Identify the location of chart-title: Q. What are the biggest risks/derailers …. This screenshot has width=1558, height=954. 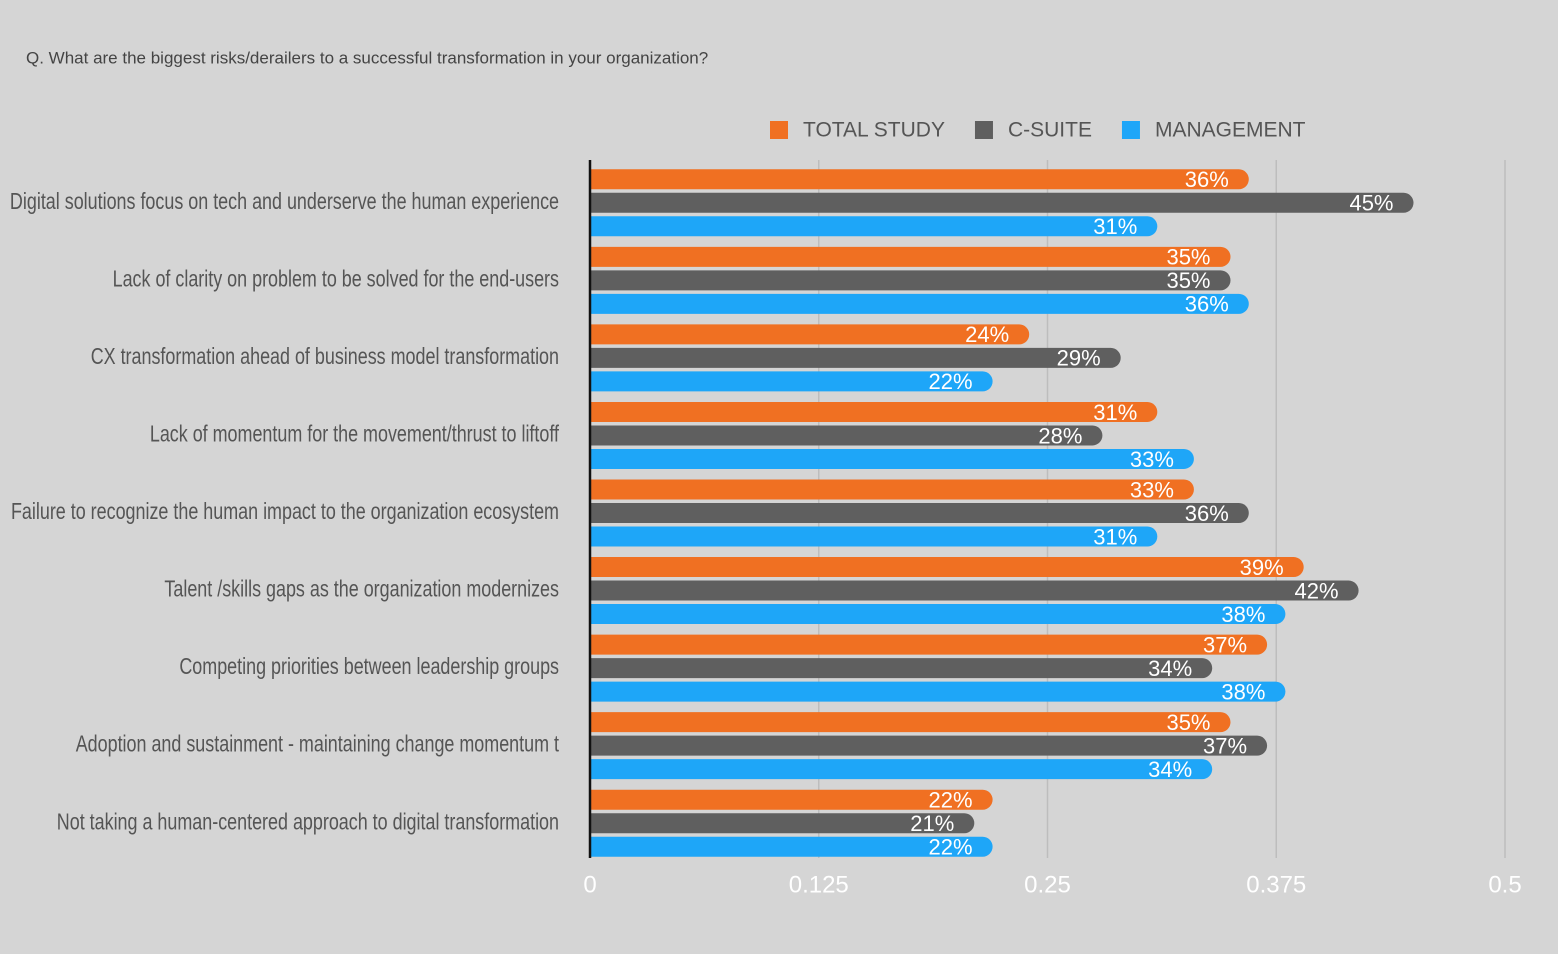
(367, 57).